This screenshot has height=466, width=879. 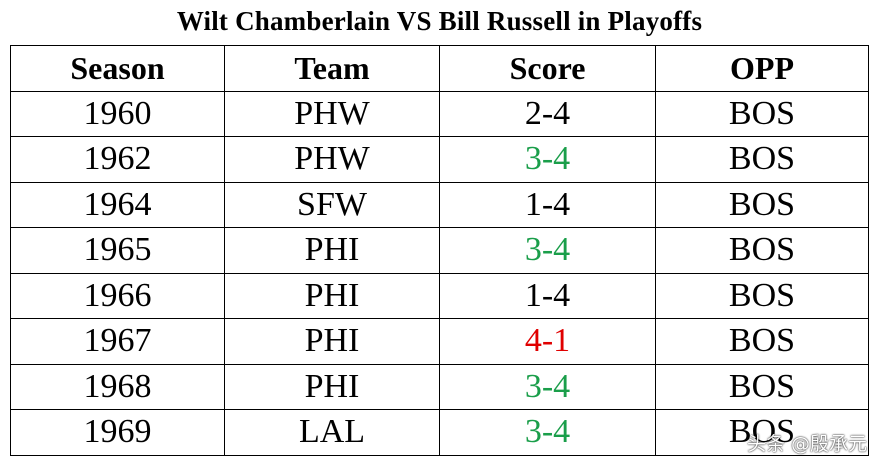 What do you see at coordinates (117, 386) in the screenshot?
I see `season-cell: 1968` at bounding box center [117, 386].